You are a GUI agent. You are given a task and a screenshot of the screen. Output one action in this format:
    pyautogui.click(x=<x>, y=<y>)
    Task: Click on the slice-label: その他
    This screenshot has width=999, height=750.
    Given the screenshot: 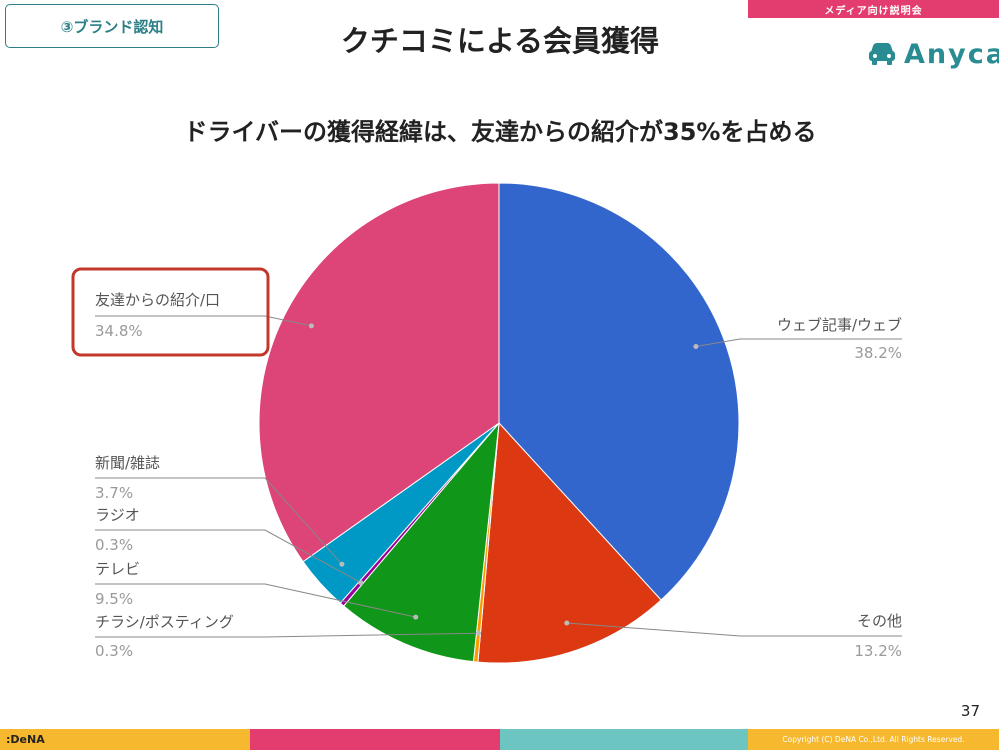 What is the action you would take?
    pyautogui.click(x=879, y=621)
    